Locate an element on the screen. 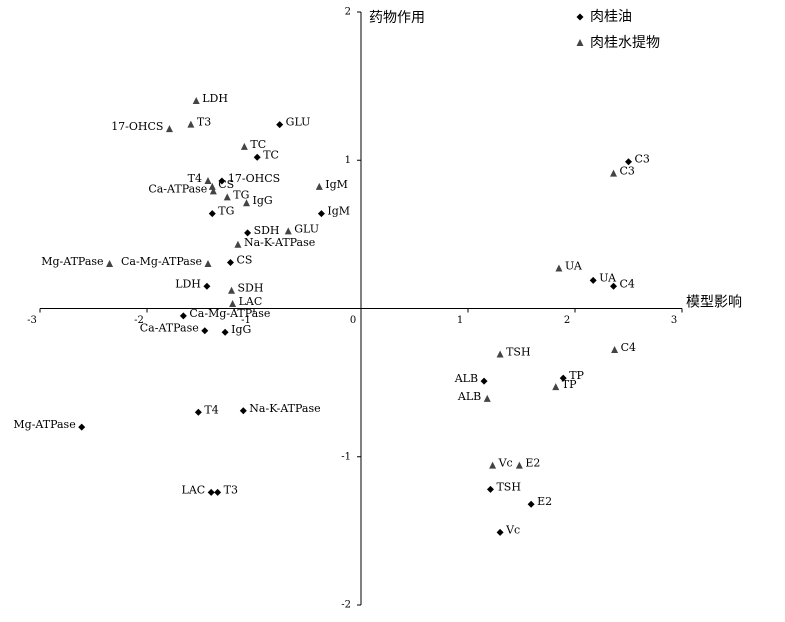  y-tick-label: -1 is located at coordinates (346, 456).